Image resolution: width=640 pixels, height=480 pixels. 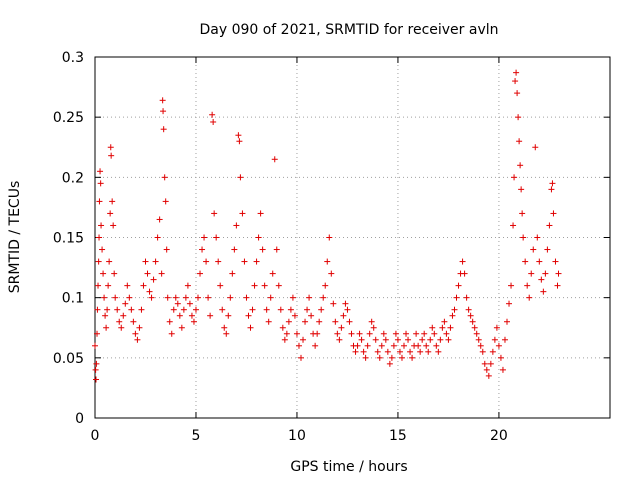 What do you see at coordinates (297, 436) in the screenshot?
I see `x-tick-label: 10` at bounding box center [297, 436].